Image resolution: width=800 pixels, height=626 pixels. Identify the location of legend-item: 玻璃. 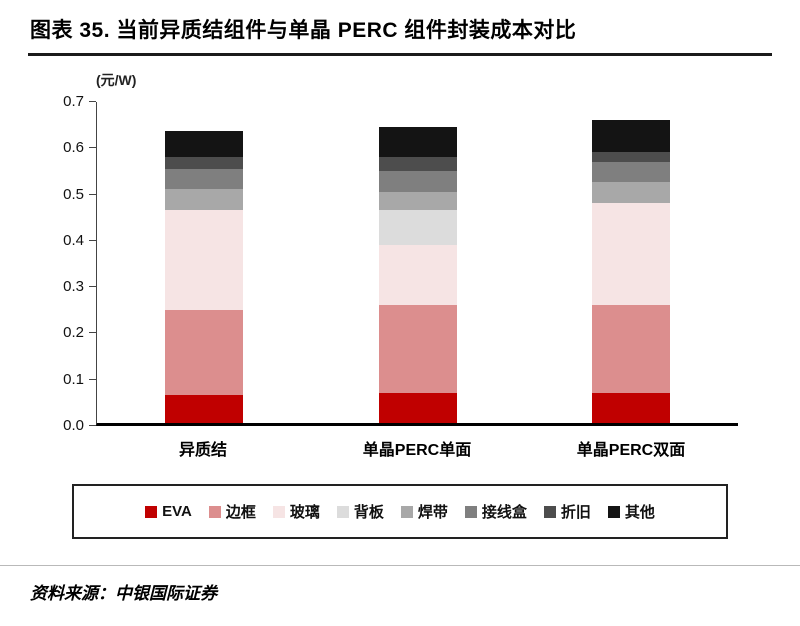
(296, 511).